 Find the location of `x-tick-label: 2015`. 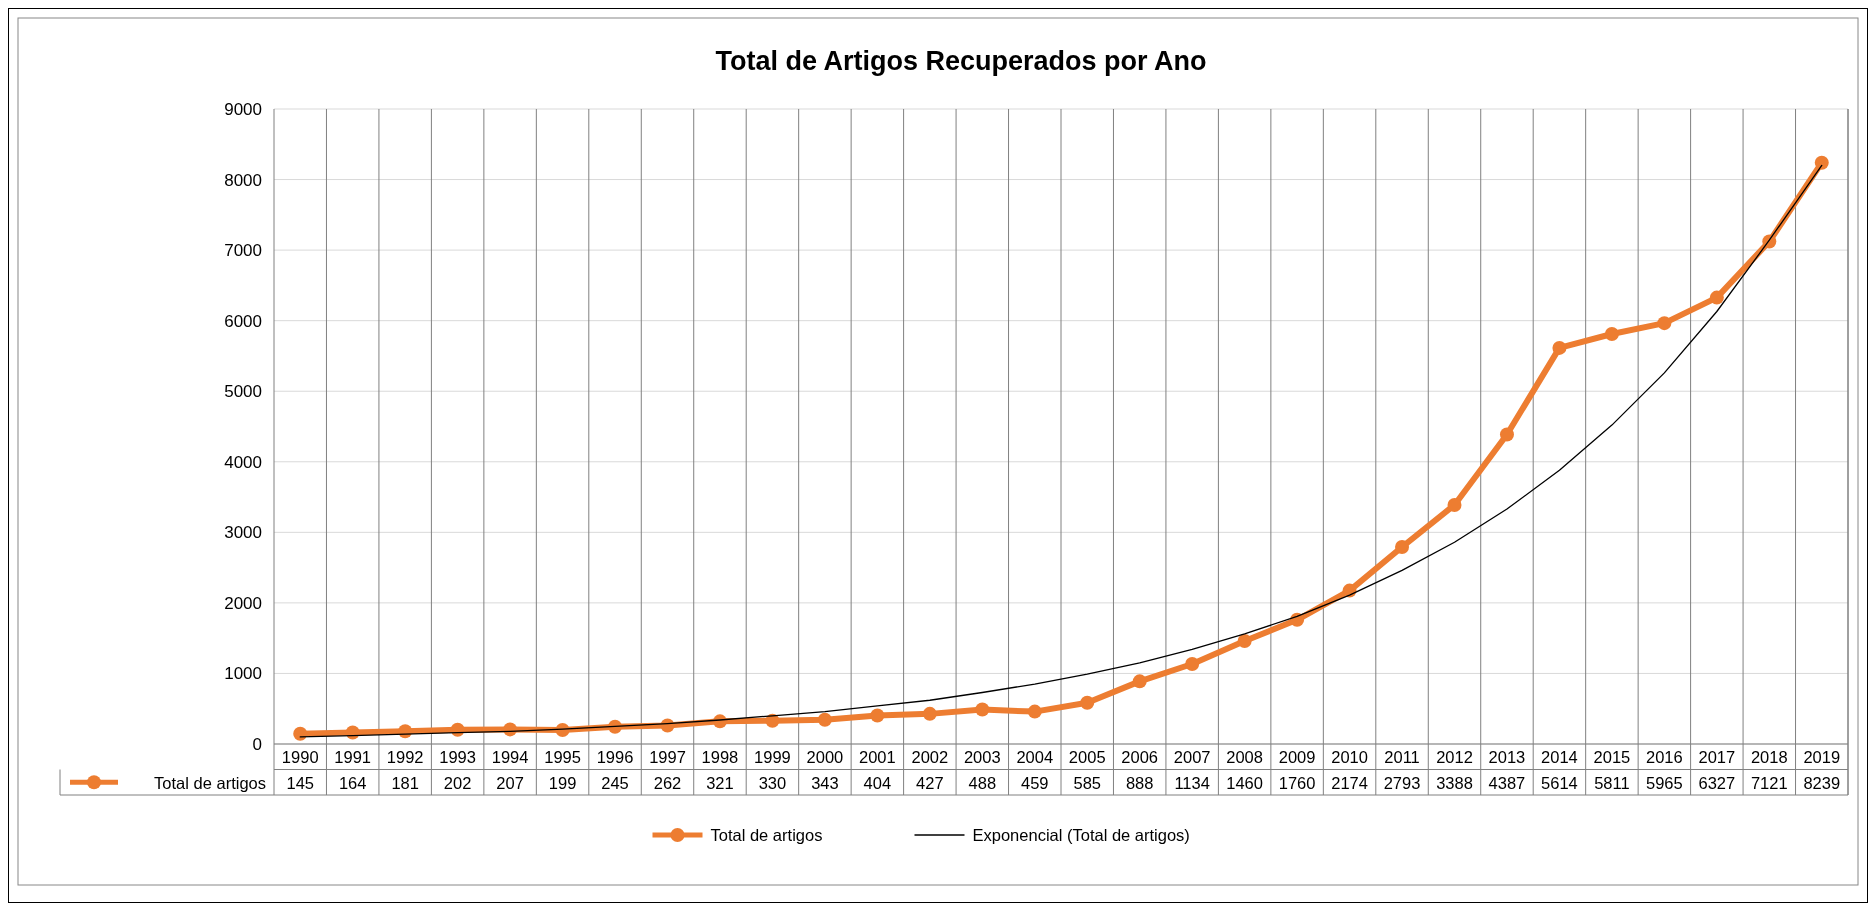

x-tick-label: 2015 is located at coordinates (1612, 757).